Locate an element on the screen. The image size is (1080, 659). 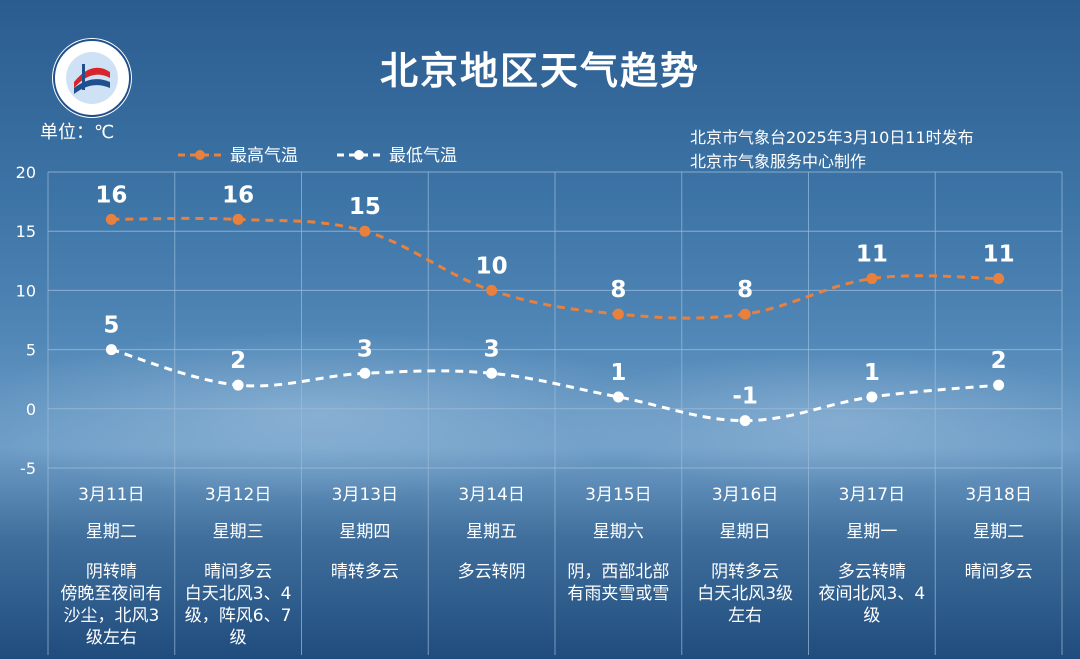
legend-high-marker is located at coordinates (200, 155).